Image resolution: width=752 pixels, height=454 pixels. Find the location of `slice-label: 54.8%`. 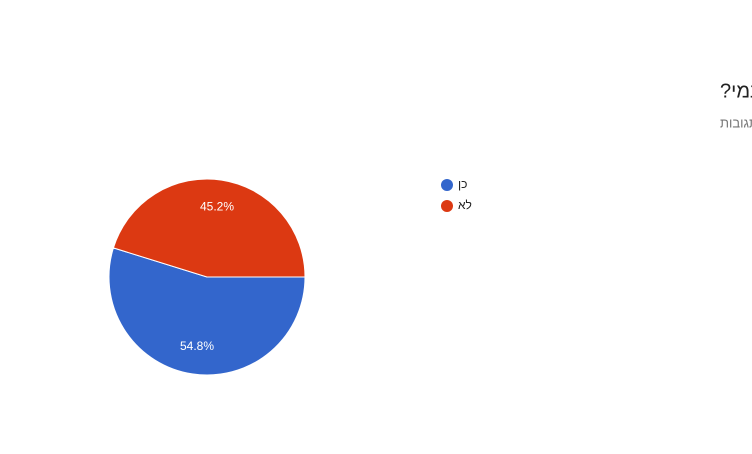

slice-label: 54.8% is located at coordinates (197, 346).